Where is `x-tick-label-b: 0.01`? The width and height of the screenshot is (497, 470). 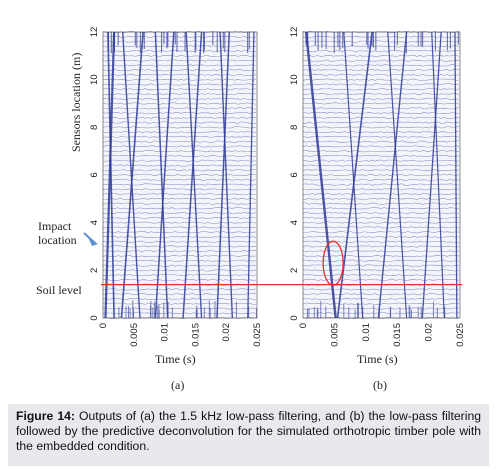
x-tick-label-b: 0.01 is located at coordinates (366, 332).